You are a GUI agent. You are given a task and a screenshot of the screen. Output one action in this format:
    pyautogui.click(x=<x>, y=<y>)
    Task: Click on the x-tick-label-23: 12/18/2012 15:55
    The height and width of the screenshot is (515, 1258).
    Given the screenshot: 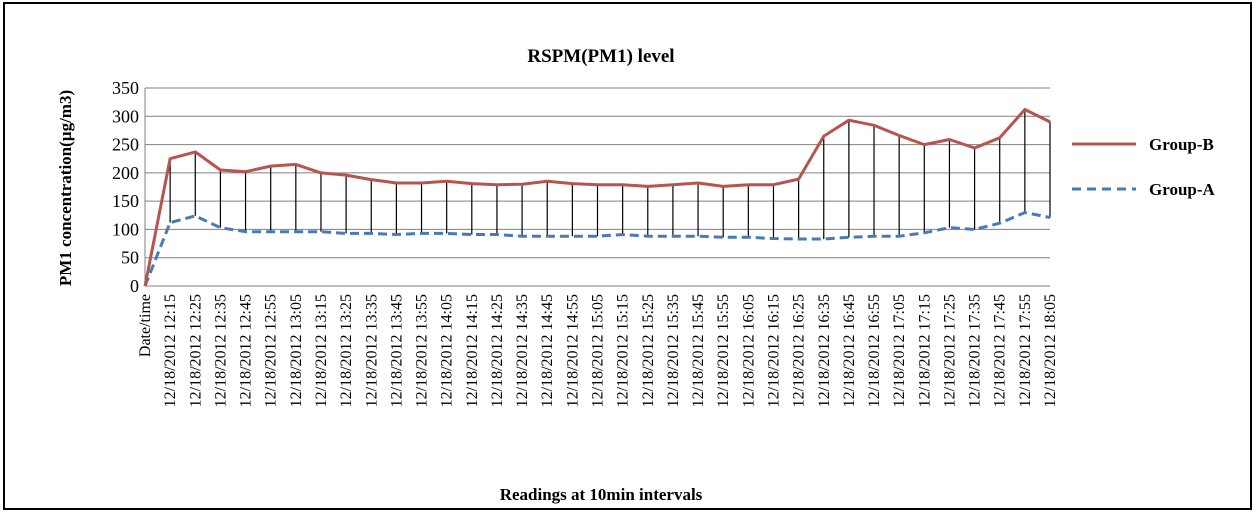 What is the action you would take?
    pyautogui.click(x=723, y=350)
    